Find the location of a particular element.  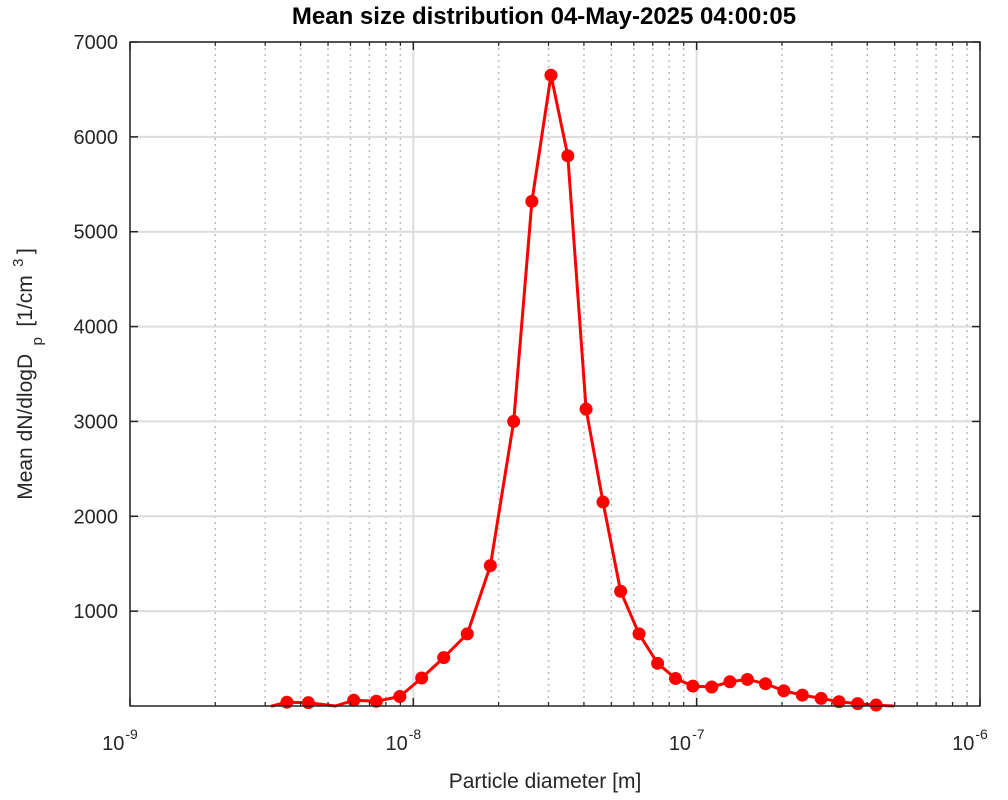

x-tick-labels: 10⁻⁹ 10⁻⁸ 10⁻⁷ 10⁻⁶ is located at coordinates (545, 740).